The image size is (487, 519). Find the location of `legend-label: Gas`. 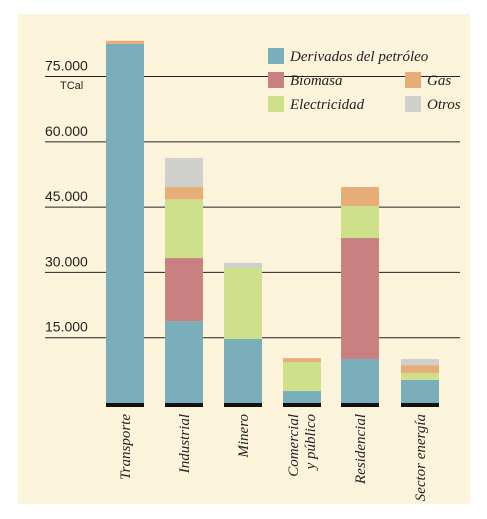

legend-label: Gas is located at coordinates (439, 81).